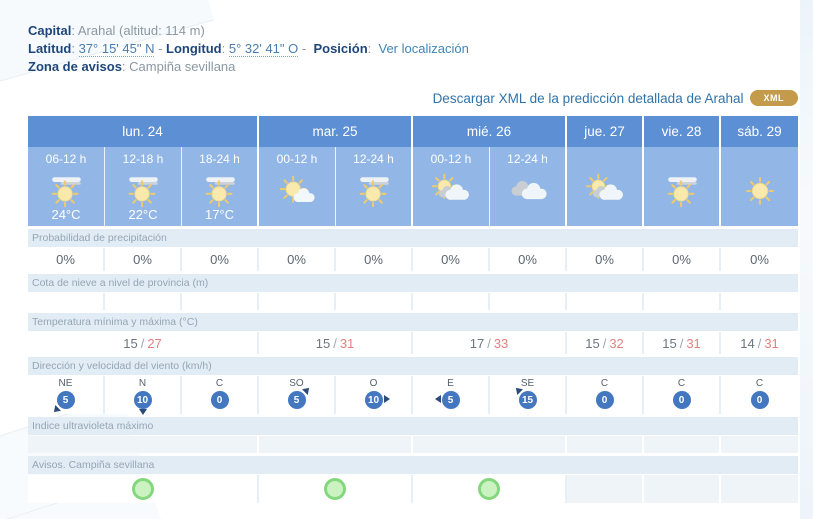 This screenshot has height=519, width=813. I want to click on weather-cell: 17°C, so click(220, 198).